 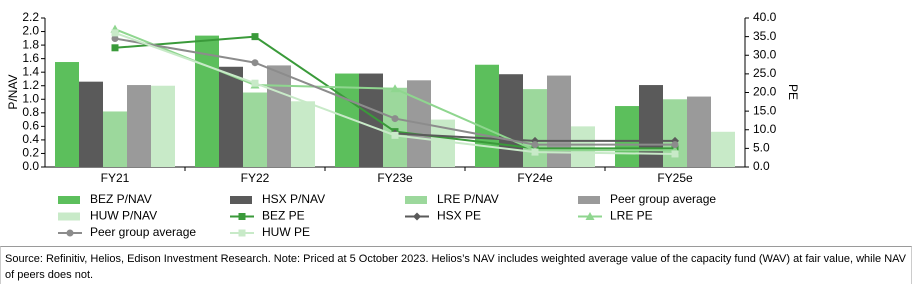 What do you see at coordinates (30, 139) in the screenshot?
I see `y-tick-label: 0.4` at bounding box center [30, 139].